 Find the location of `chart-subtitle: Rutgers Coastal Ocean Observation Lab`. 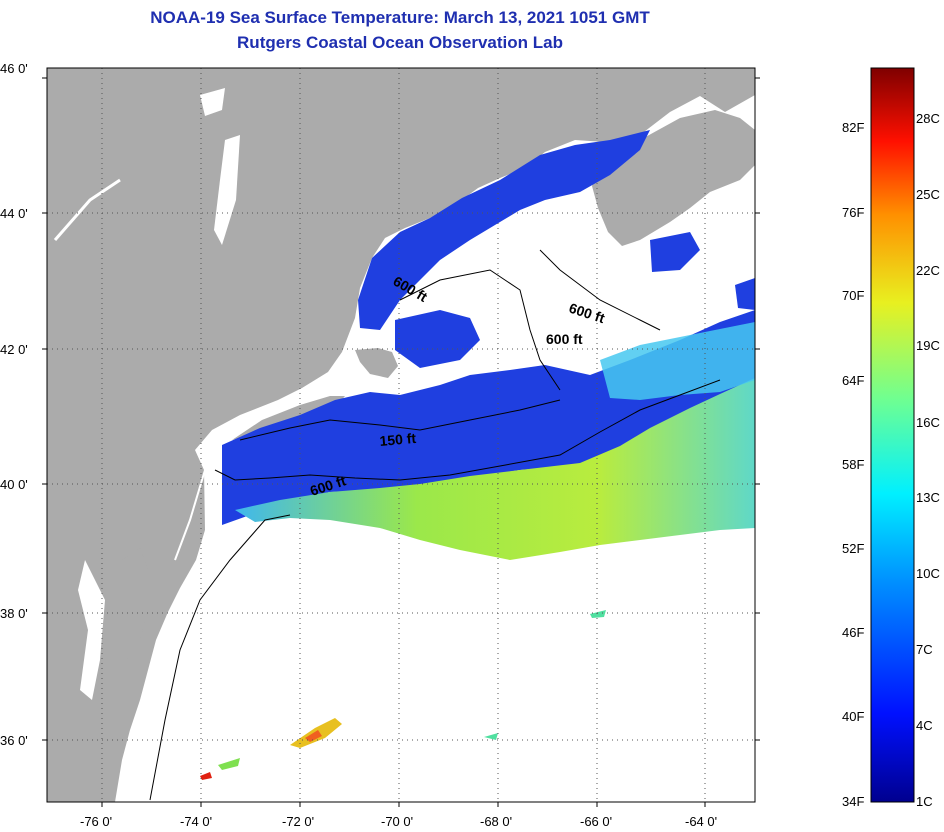

chart-subtitle: Rutgers Coastal Ocean Observation Lab is located at coordinates (400, 42).